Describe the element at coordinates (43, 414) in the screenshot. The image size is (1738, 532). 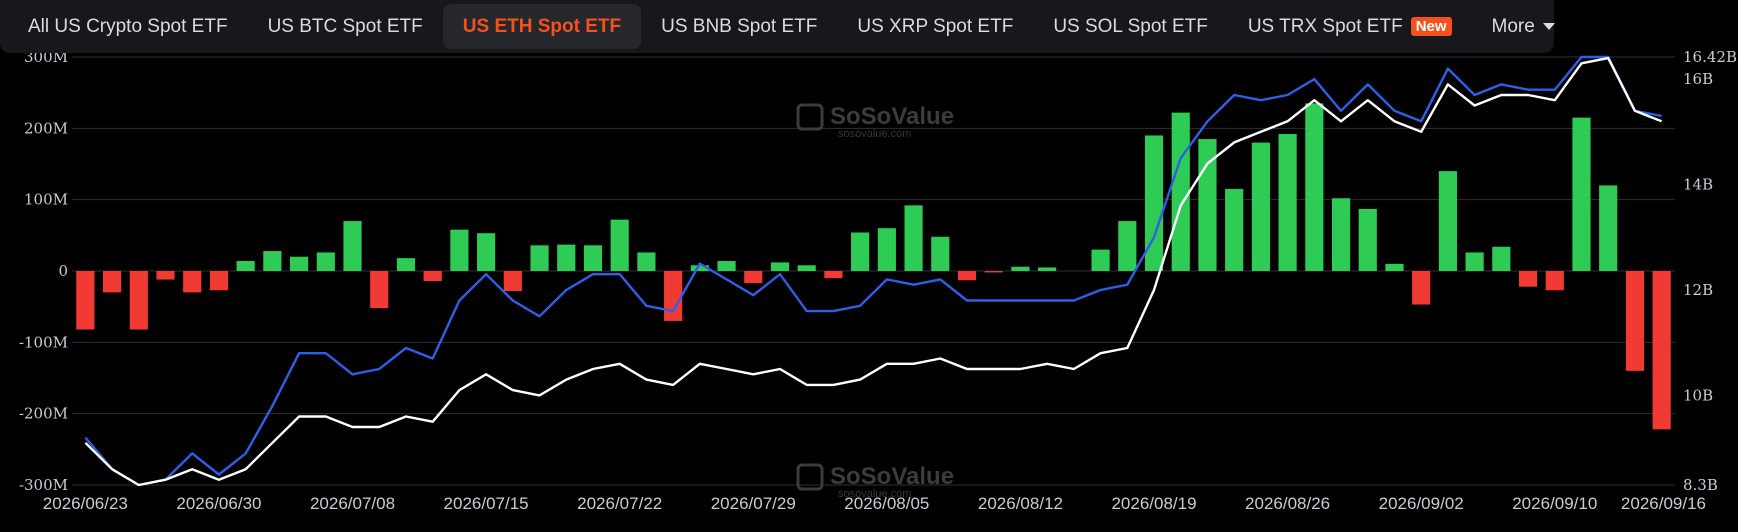
I see `left-axis-tick-label: -200M` at that location.